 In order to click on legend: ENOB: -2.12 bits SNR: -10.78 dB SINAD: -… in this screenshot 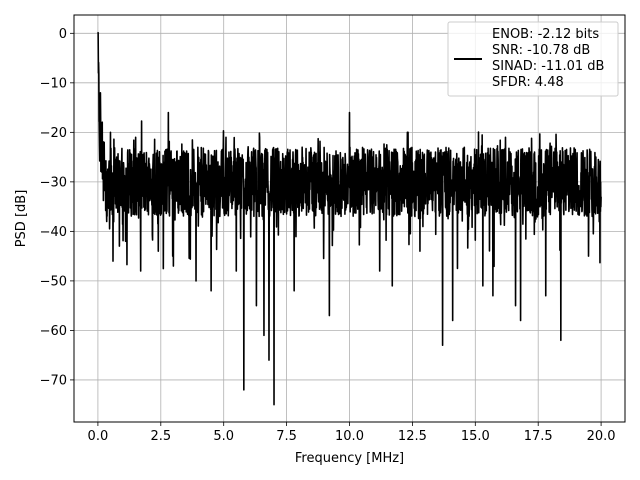, I will do `click(533, 59)`.